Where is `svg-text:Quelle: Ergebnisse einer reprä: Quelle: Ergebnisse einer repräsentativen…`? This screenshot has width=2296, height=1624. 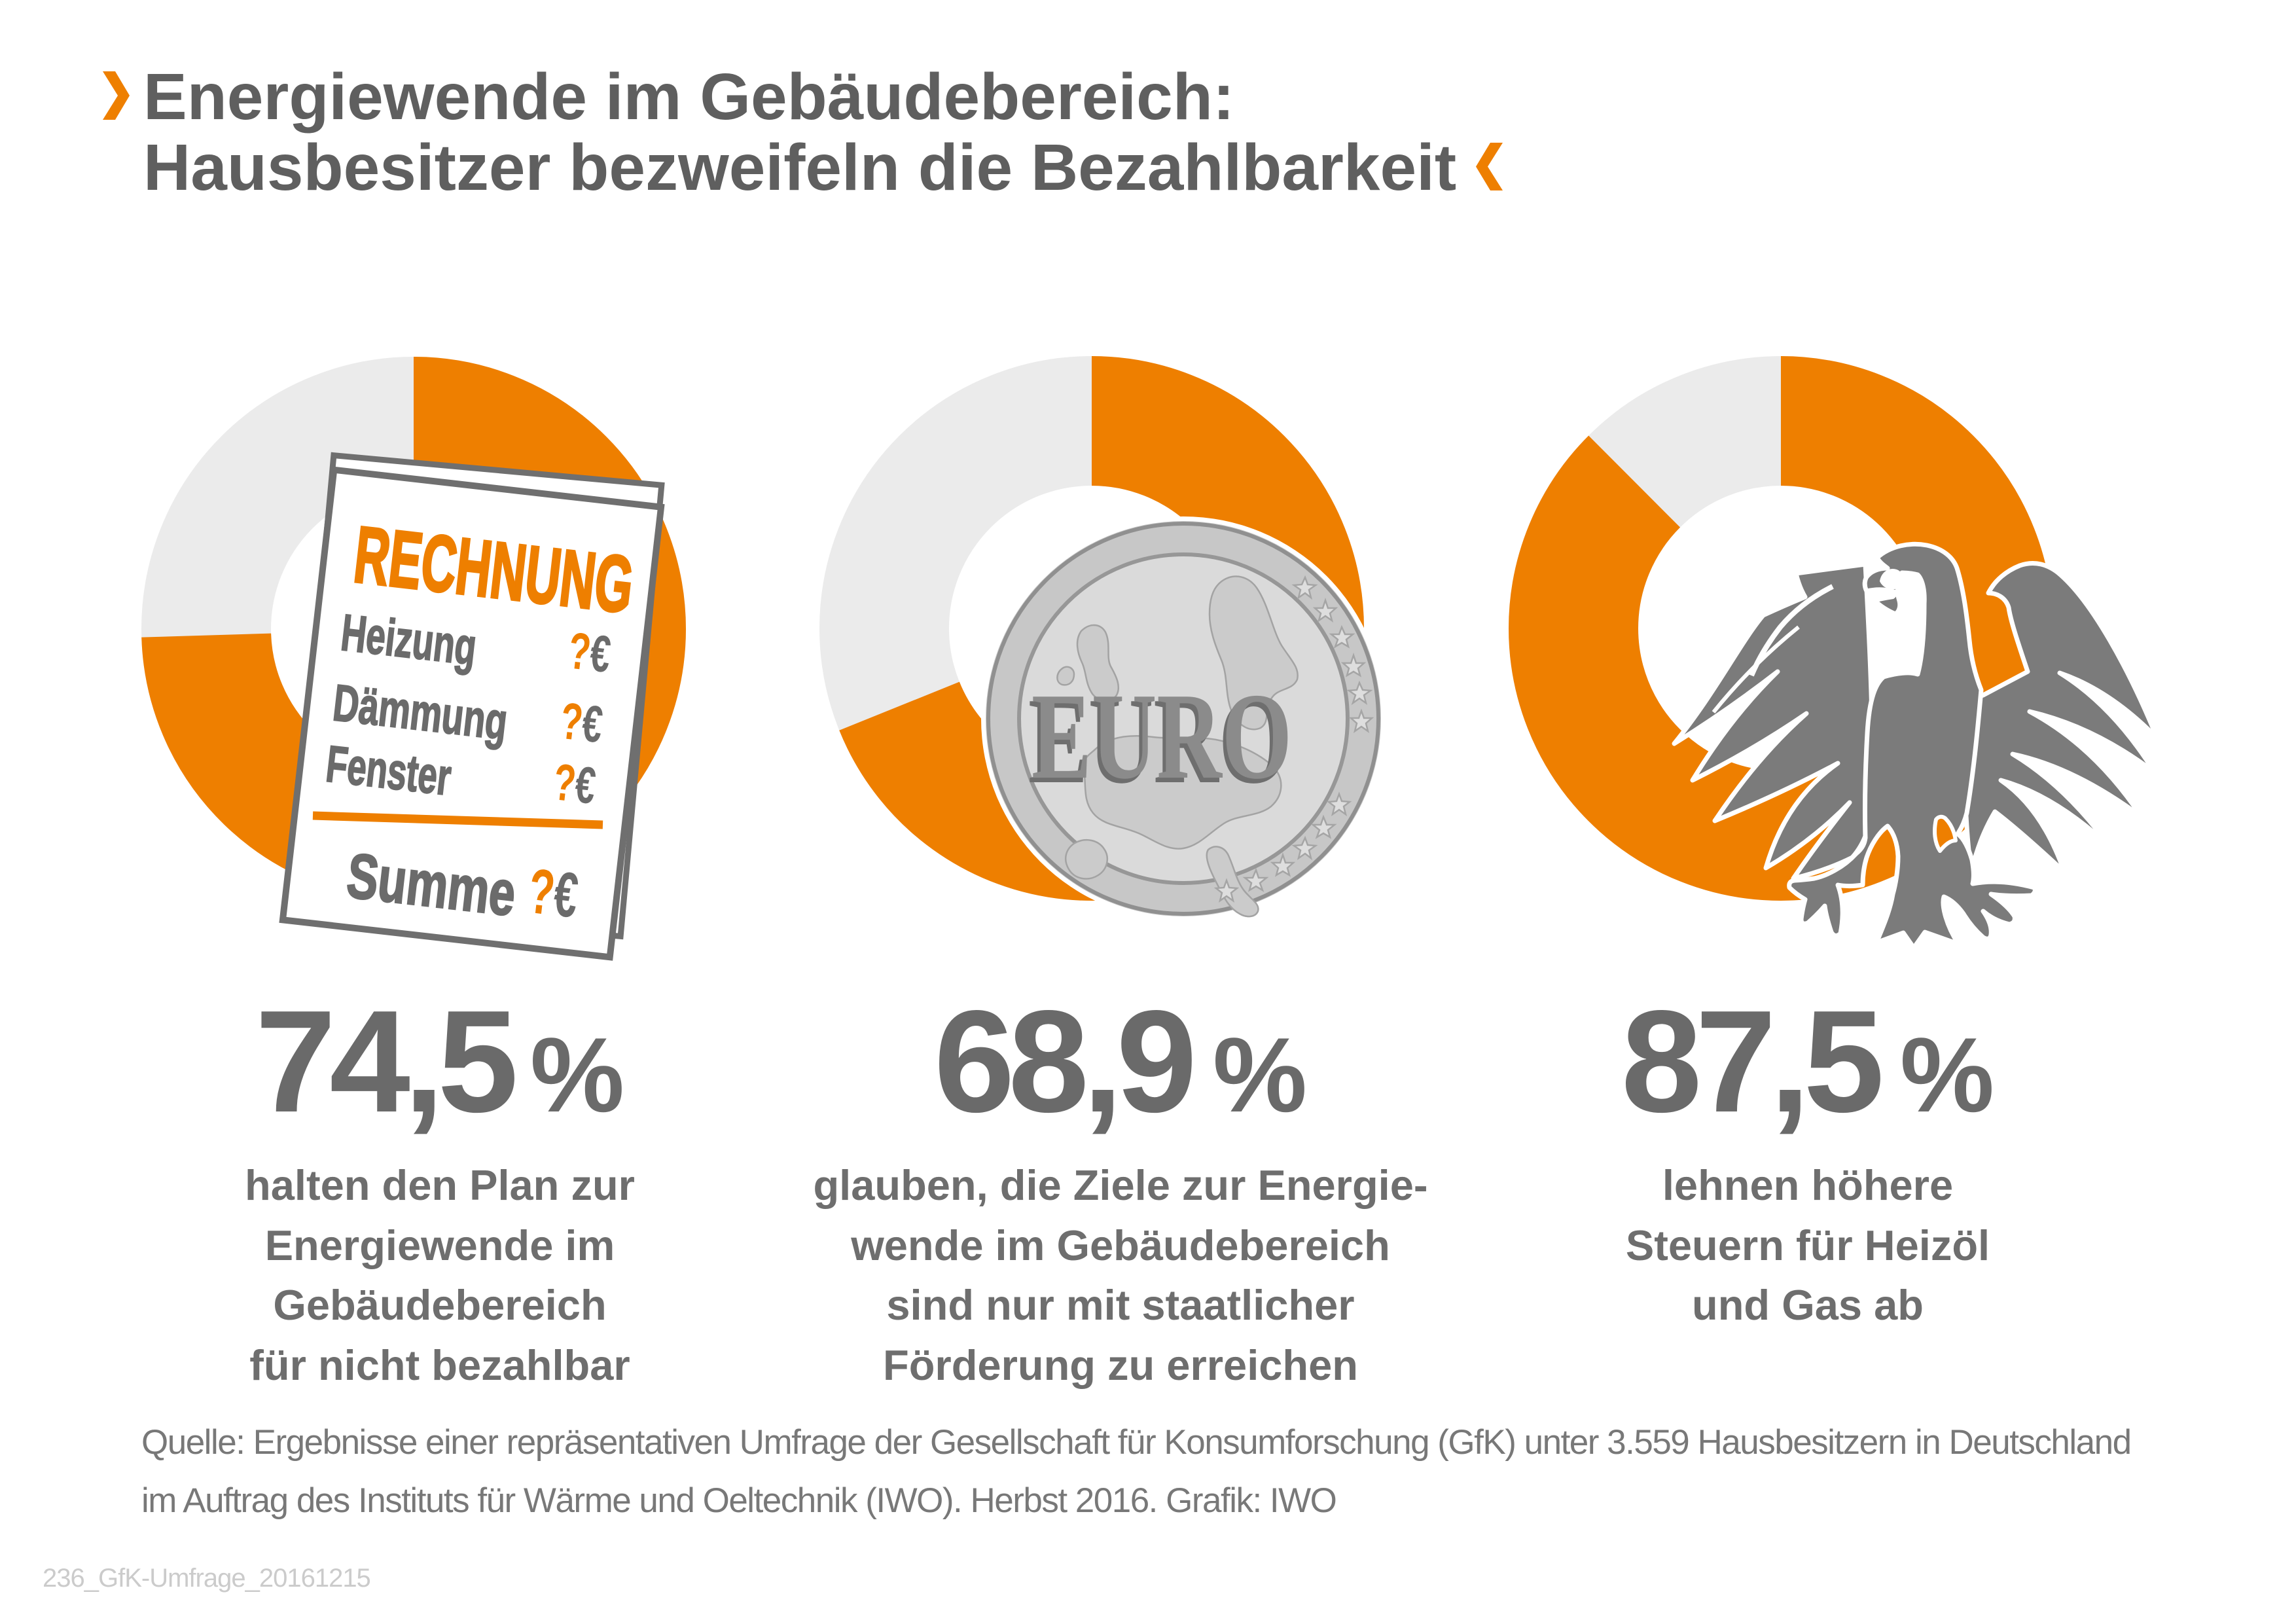 svg-text:Quelle: Ergebnisse einer reprä: Quelle: Ergebnisse einer repräsentativen… is located at coordinates (1136, 1443).